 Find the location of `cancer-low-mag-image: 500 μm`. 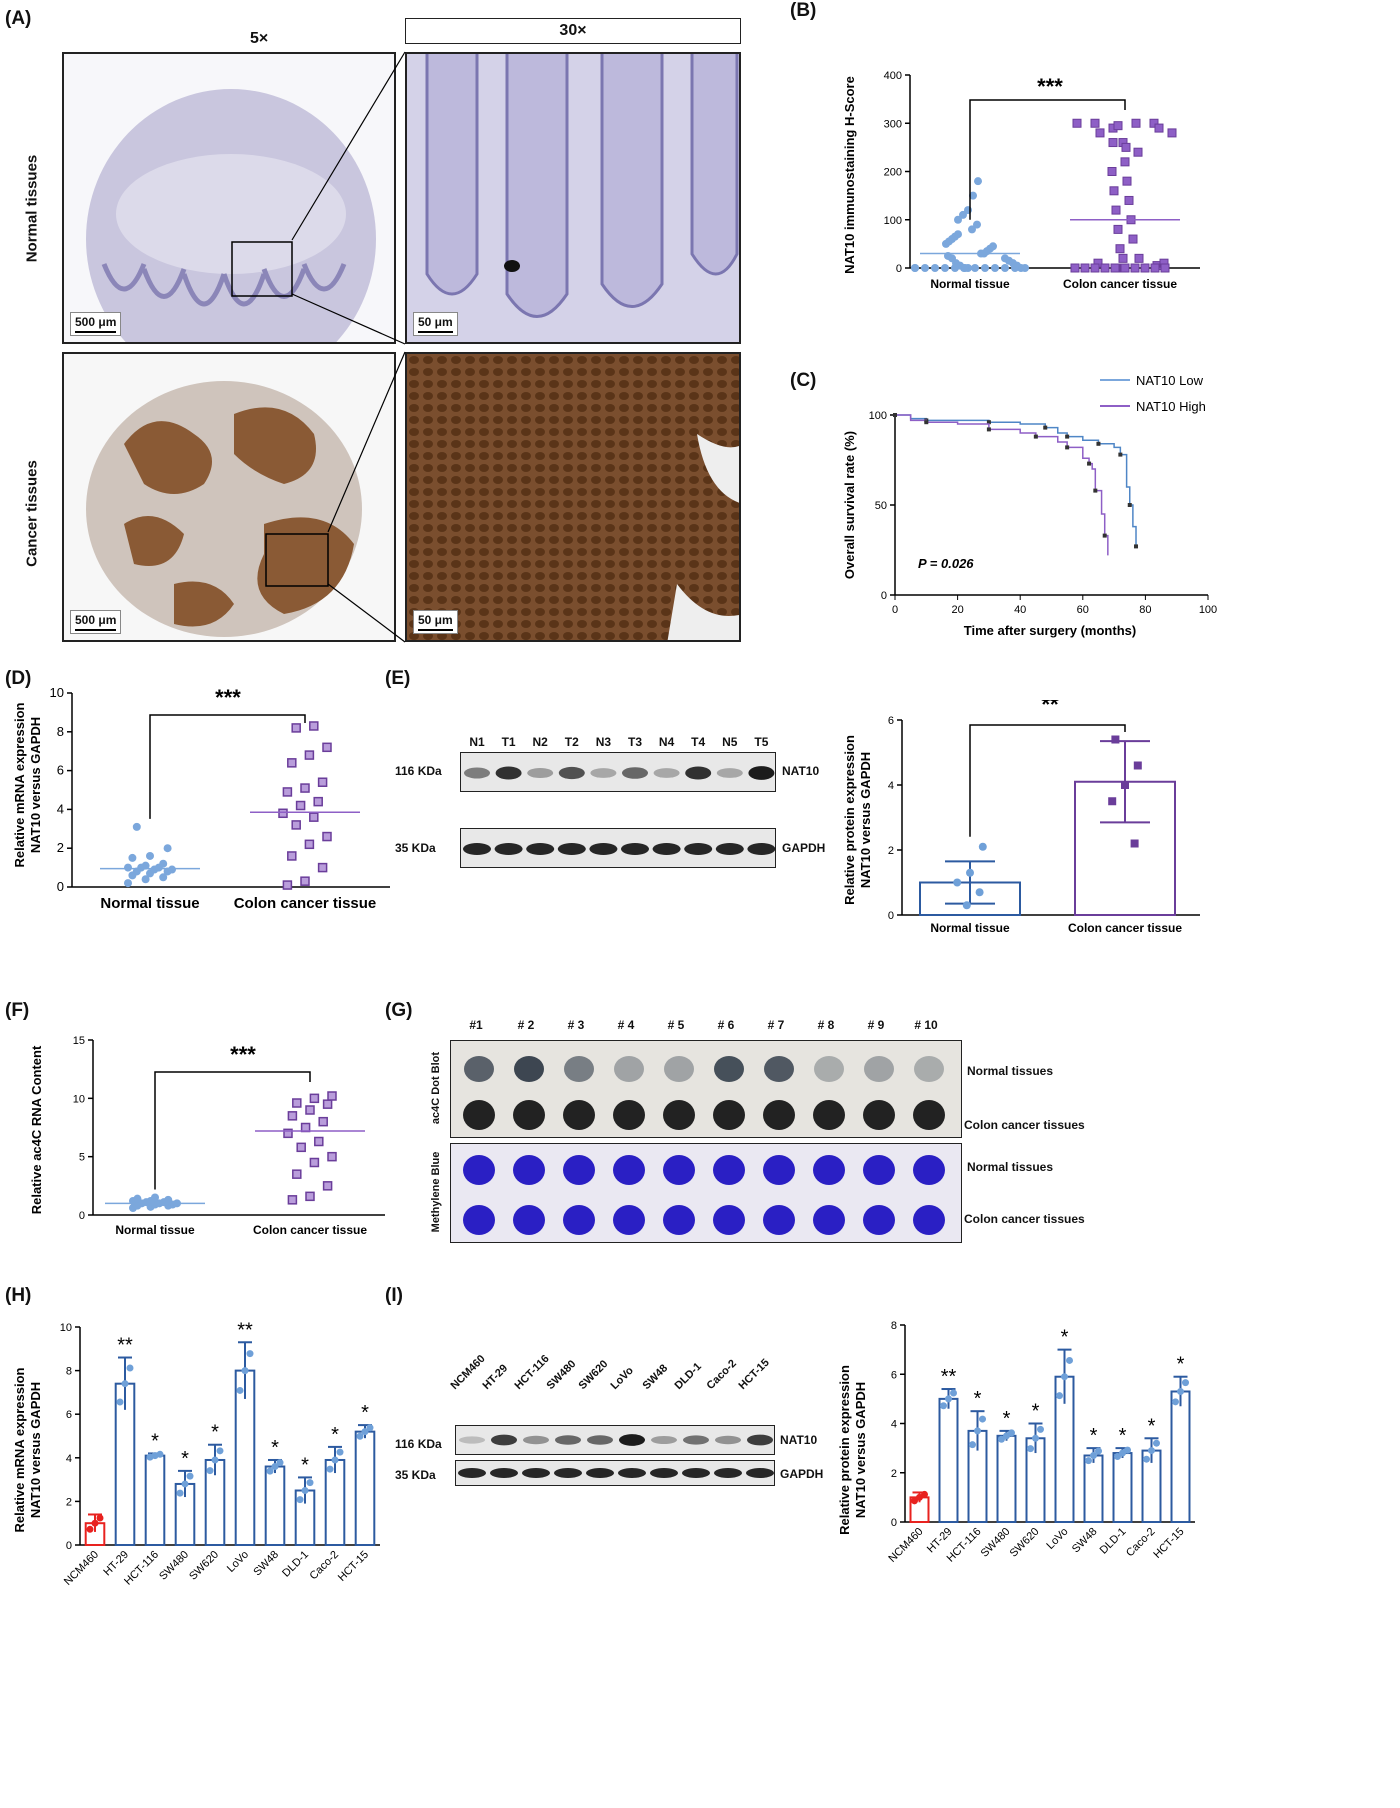

cancer-low-mag-image: 500 μm is located at coordinates (229, 497).